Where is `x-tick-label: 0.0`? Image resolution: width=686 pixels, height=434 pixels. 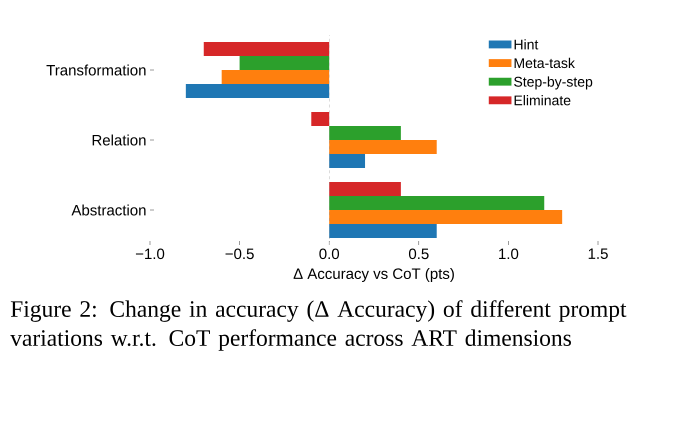
x-tick-label: 0.0 is located at coordinates (329, 254).